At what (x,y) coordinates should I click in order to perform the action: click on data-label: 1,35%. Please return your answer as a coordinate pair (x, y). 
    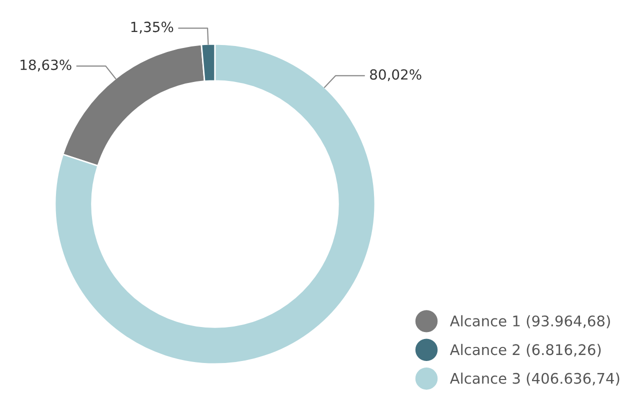
    Looking at the image, I should click on (152, 28).